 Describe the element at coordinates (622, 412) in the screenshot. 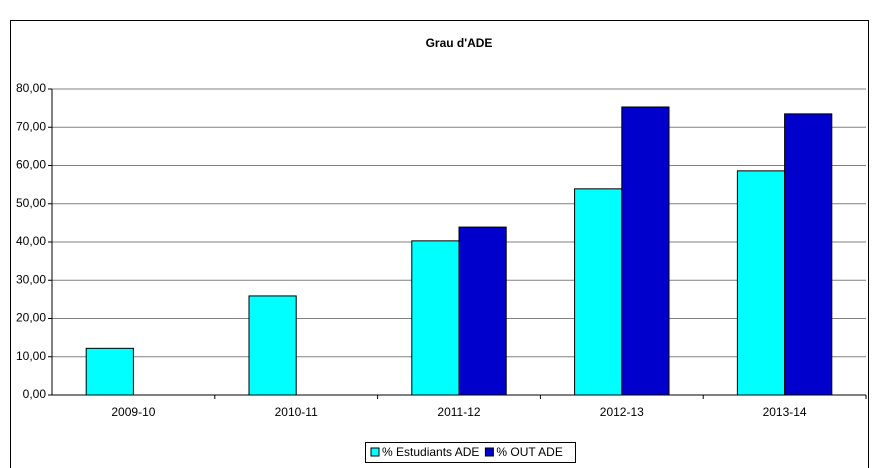

I see `x-tick-label: 2012-13` at that location.